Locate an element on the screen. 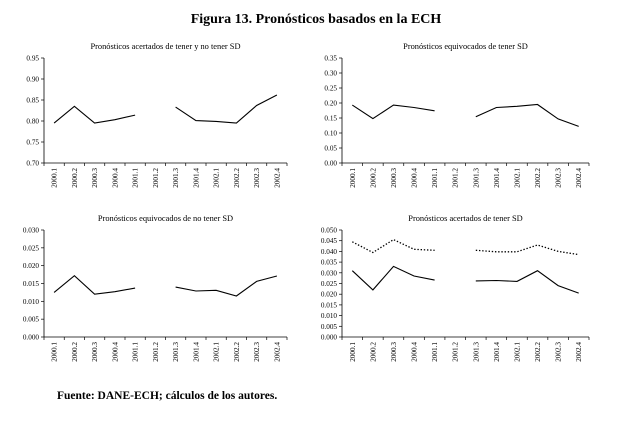  panel-2-x-tick-label: 2001.2 is located at coordinates (456, 178).